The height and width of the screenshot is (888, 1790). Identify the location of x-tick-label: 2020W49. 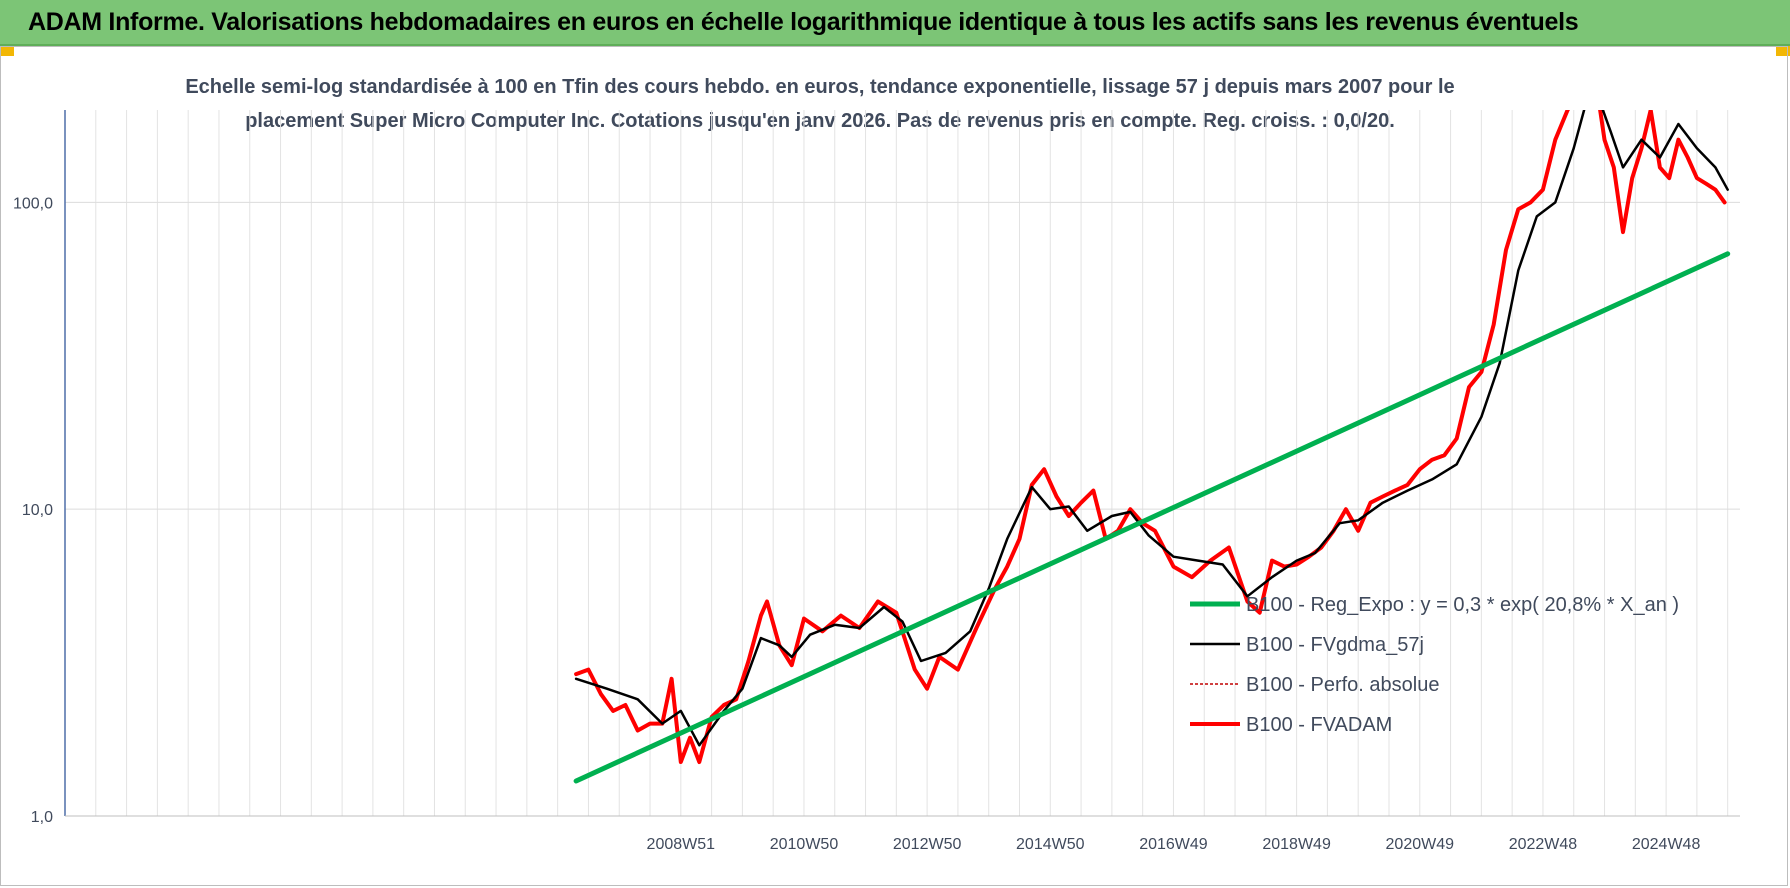
(1420, 844).